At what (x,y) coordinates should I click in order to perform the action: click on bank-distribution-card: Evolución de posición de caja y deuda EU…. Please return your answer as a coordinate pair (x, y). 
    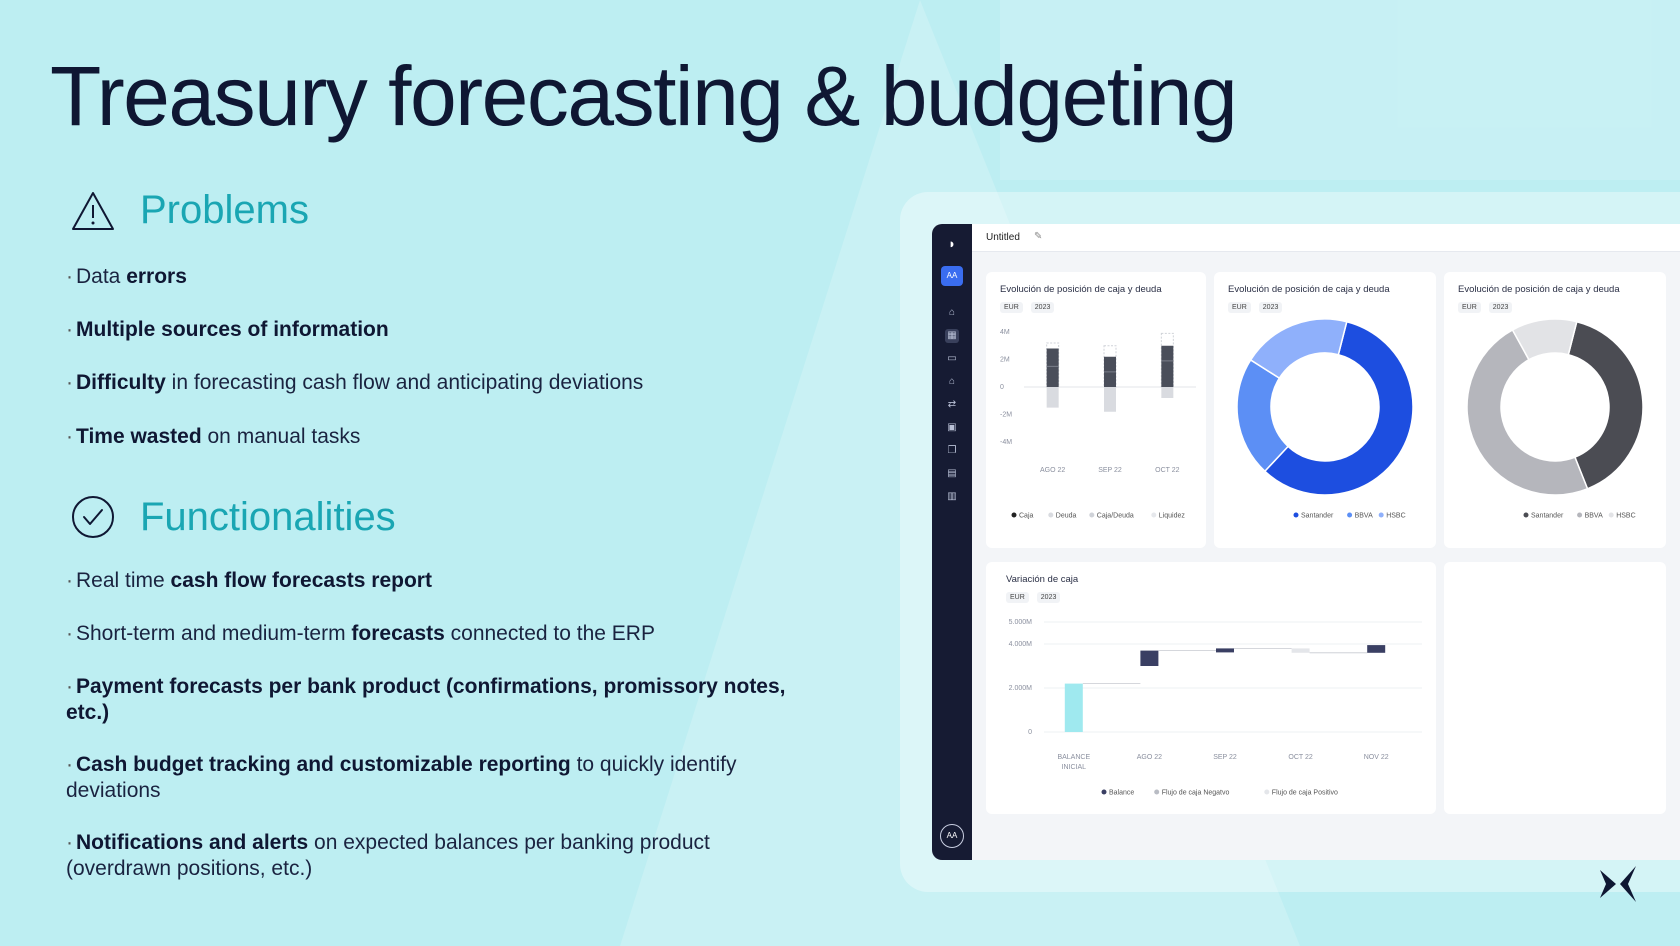
    Looking at the image, I should click on (1325, 410).